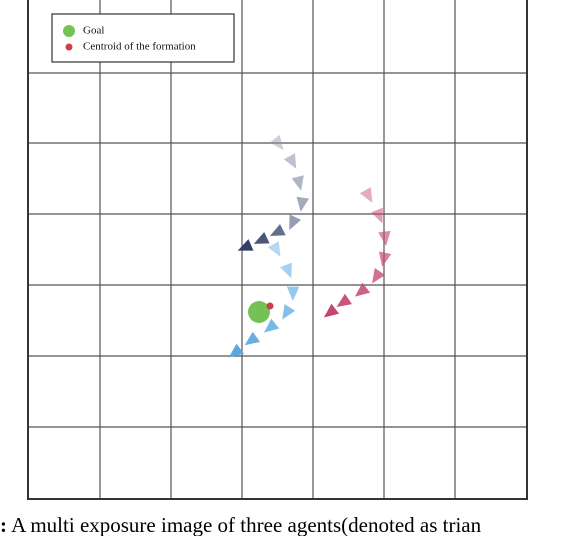 This screenshot has height=536, width=562. What do you see at coordinates (69, 31) in the screenshot?
I see `legend-goal-icon` at bounding box center [69, 31].